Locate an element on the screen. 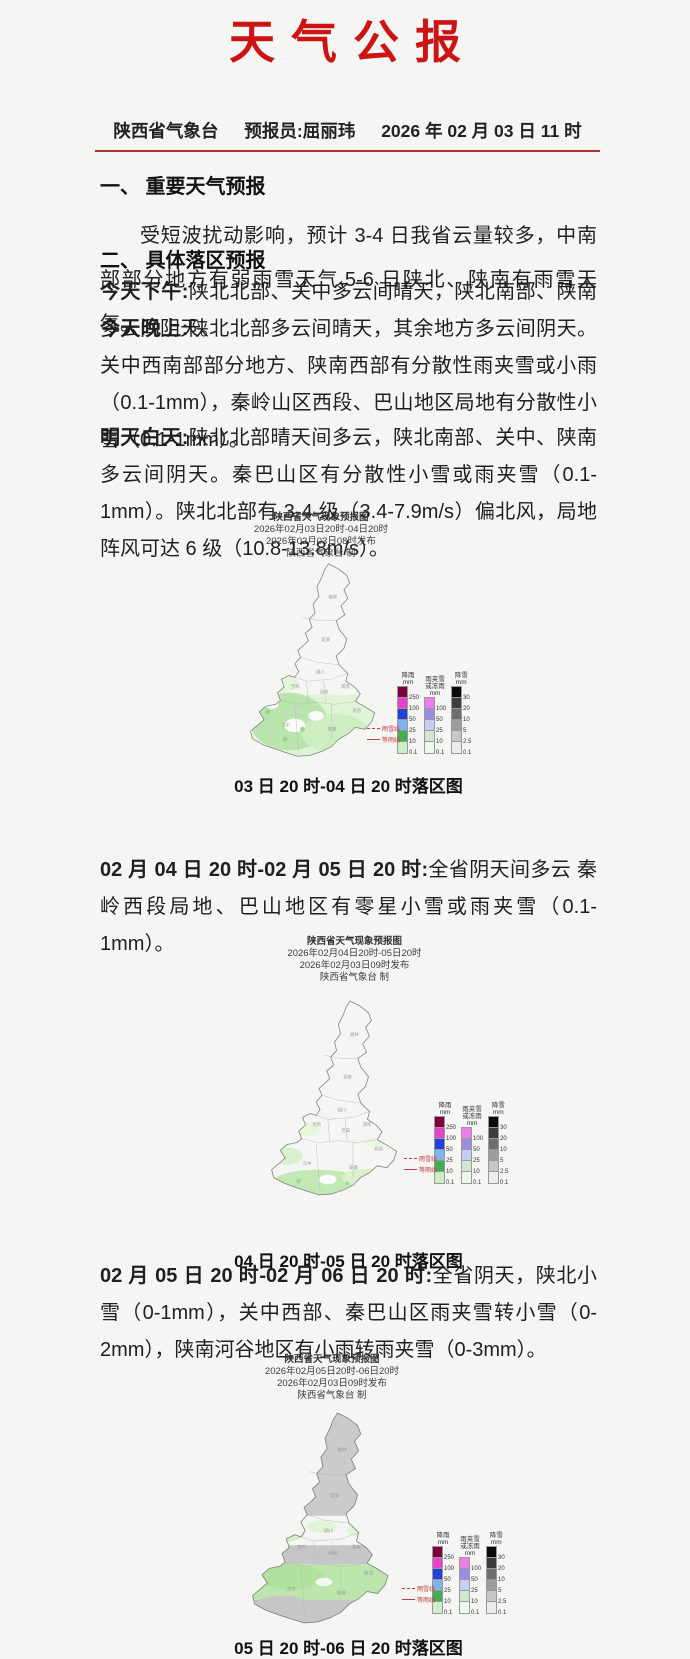 The width and height of the screenshot is (690, 1659). section2-heading: 二、 具体落区预报 is located at coordinates (183, 261).